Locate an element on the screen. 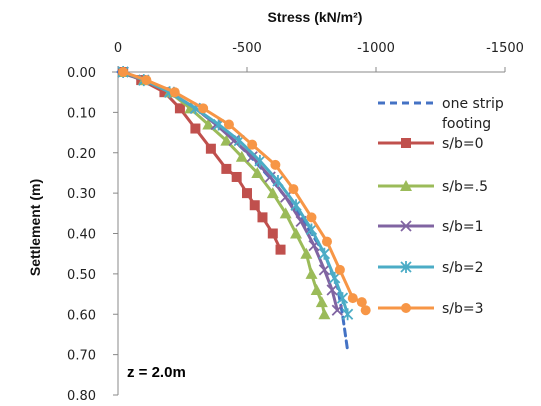 The image size is (541, 406). x-tick-label: 0 is located at coordinates (118, 48).